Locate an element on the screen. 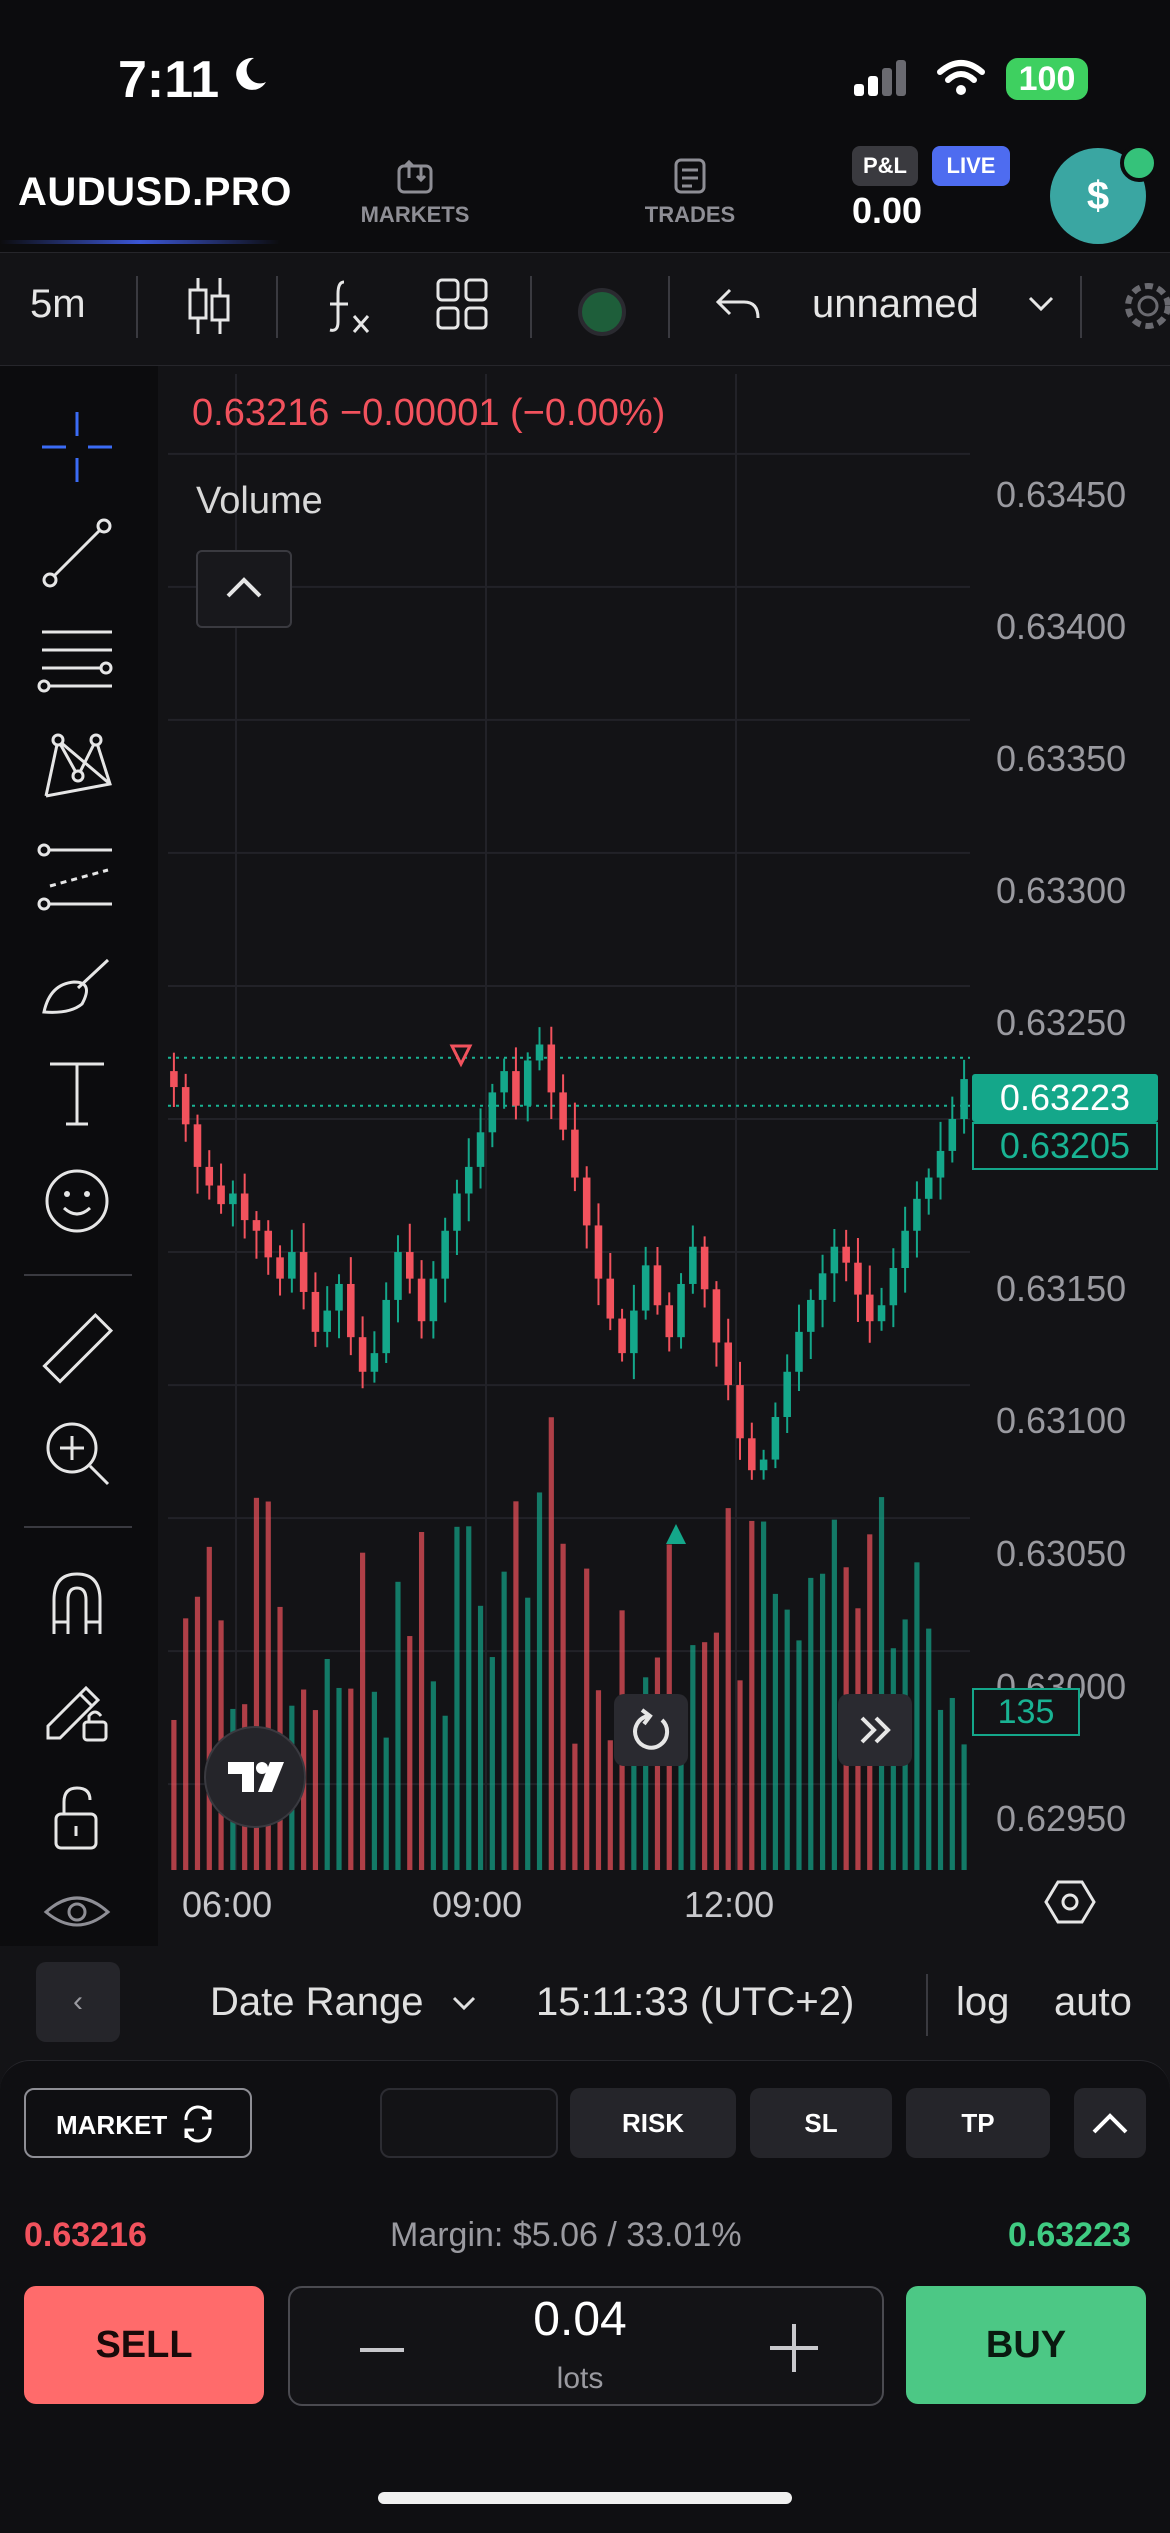 The height and width of the screenshot is (2533, 1170). increase-lots-button is located at coordinates (794, 2348).